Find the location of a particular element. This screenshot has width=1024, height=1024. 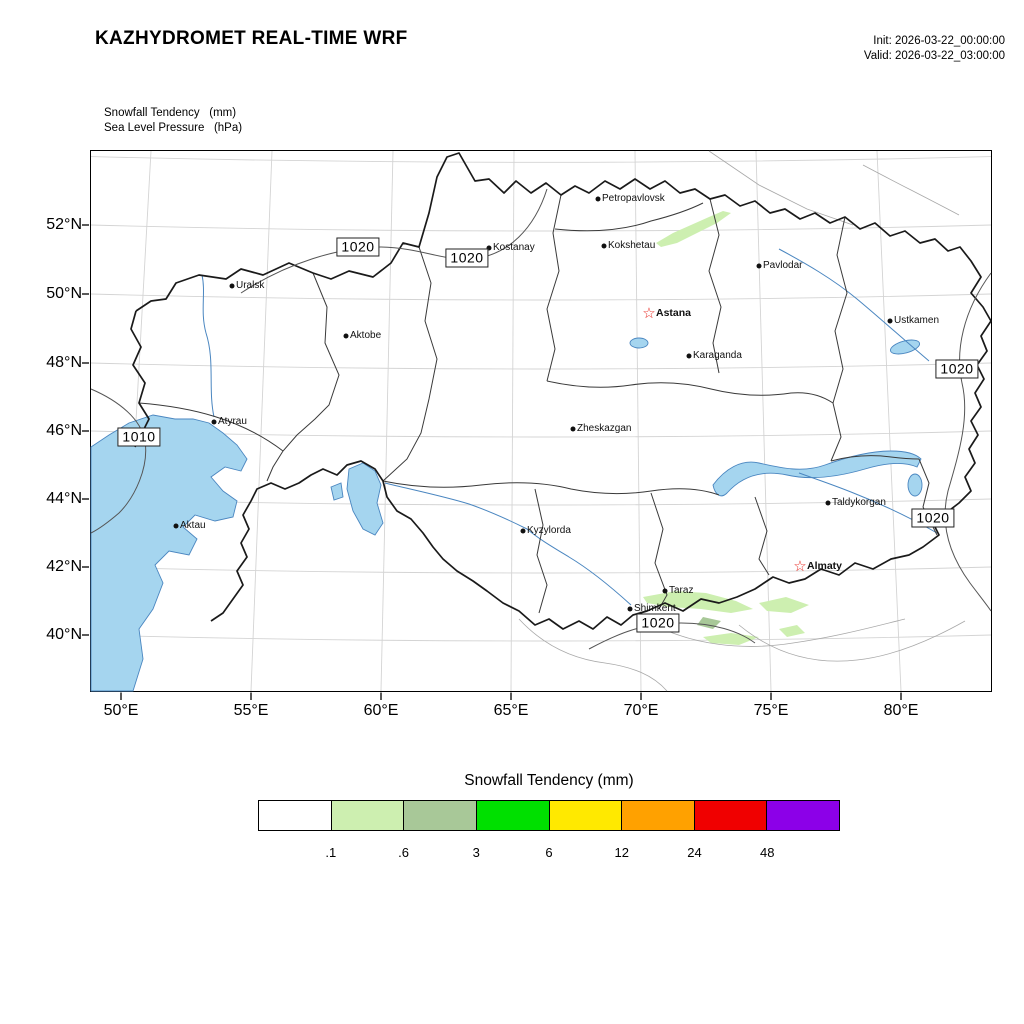

city-label: Taraz is located at coordinates (681, 590).